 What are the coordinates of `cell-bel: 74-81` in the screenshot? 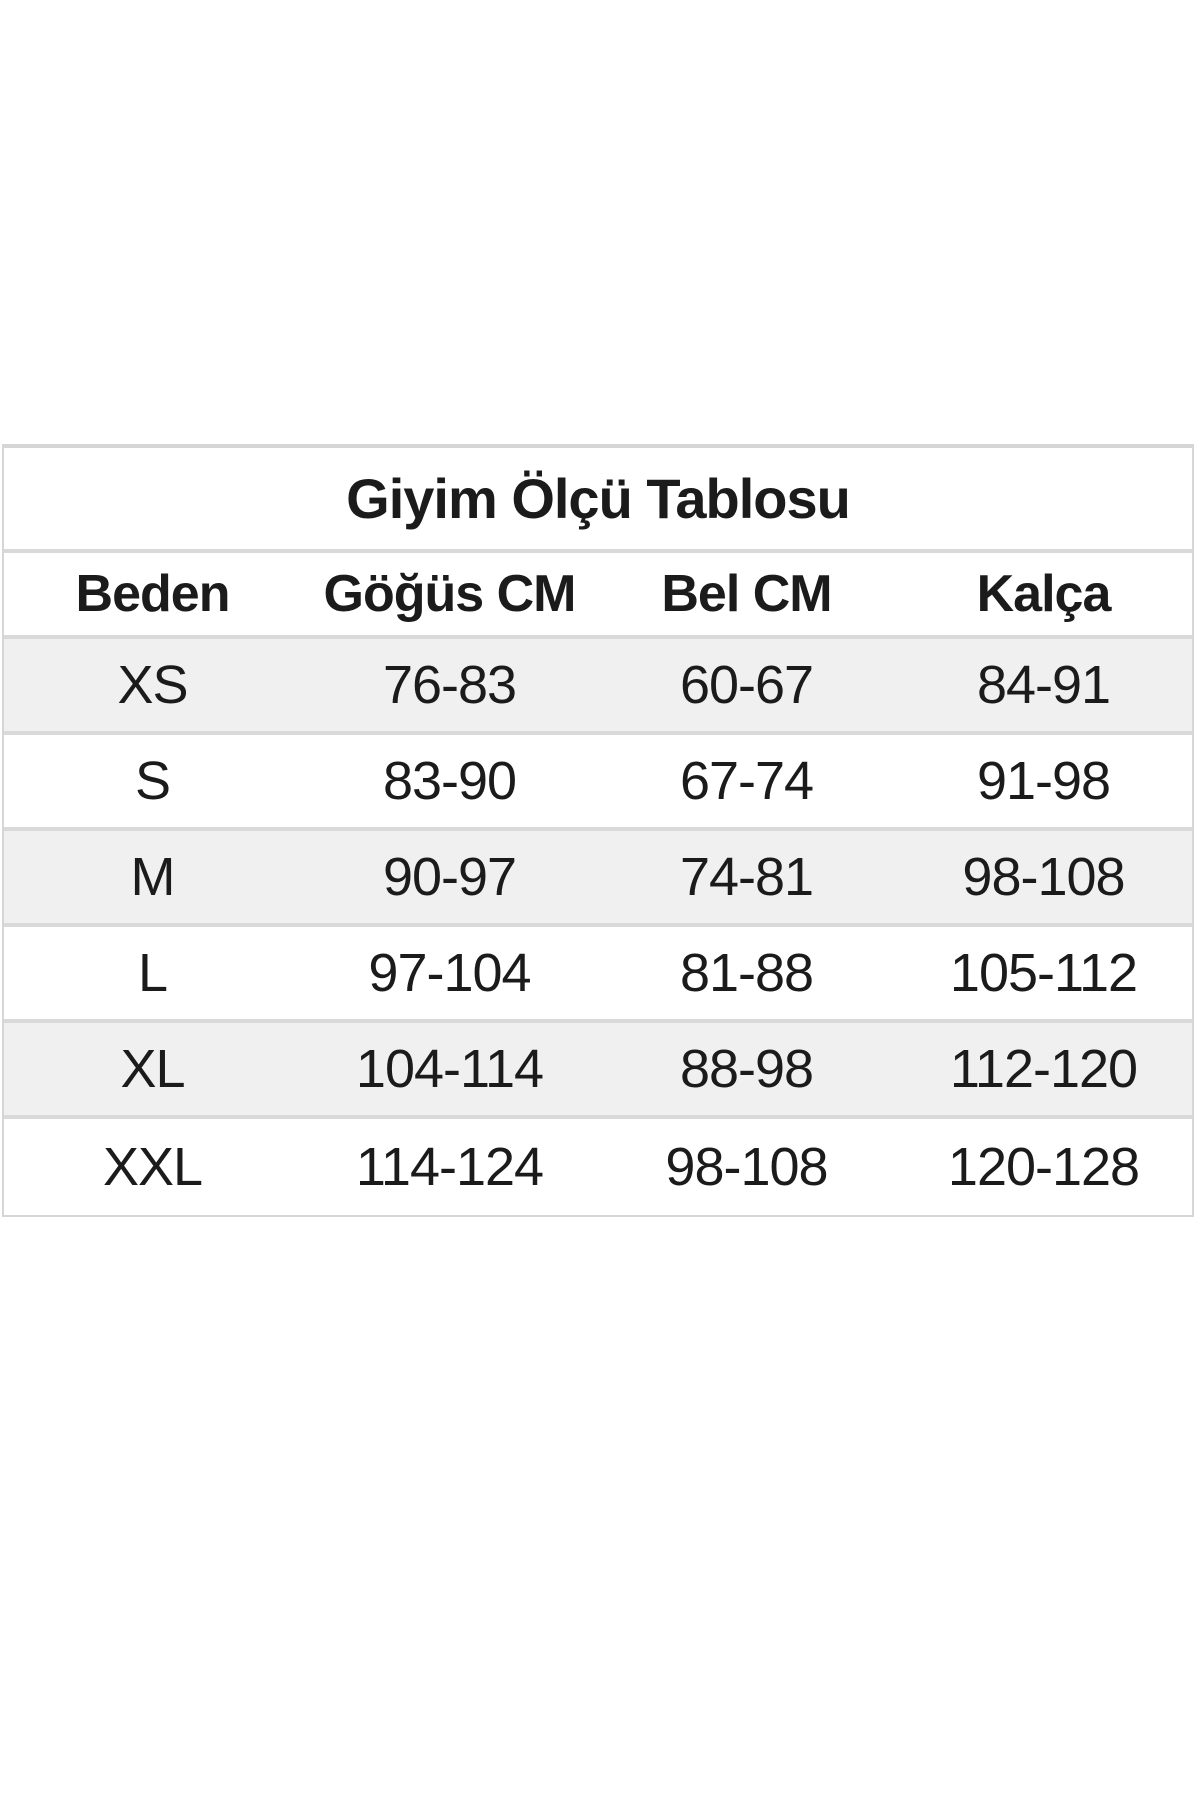 It's located at (746, 877).